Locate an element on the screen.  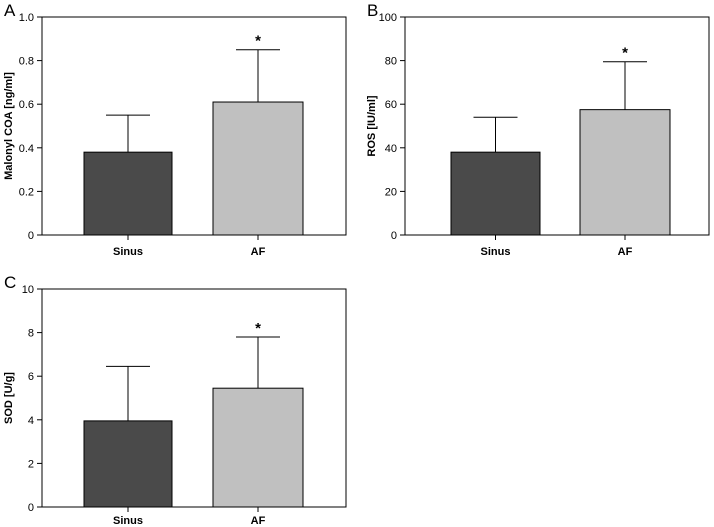
y-tick-label-c-3: 6 is located at coordinates (31, 377).